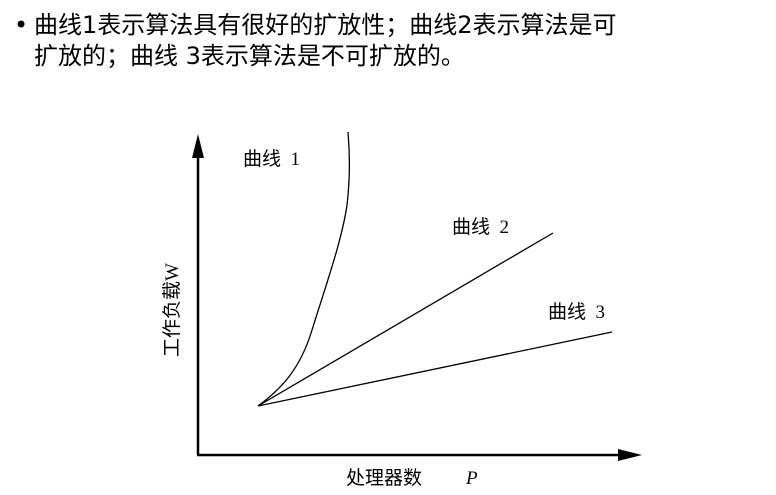  What do you see at coordinates (576, 312) in the screenshot?
I see `curve-1-label: 曲线 3` at bounding box center [576, 312].